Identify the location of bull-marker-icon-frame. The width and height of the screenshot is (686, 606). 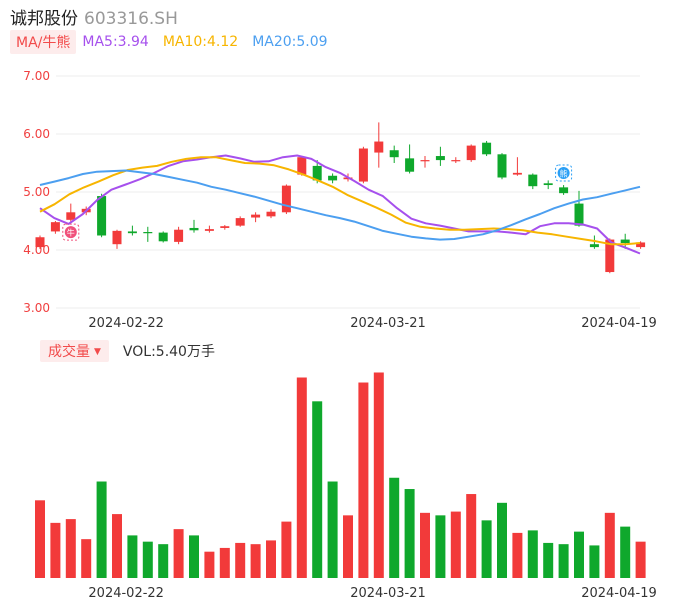
(71, 232).